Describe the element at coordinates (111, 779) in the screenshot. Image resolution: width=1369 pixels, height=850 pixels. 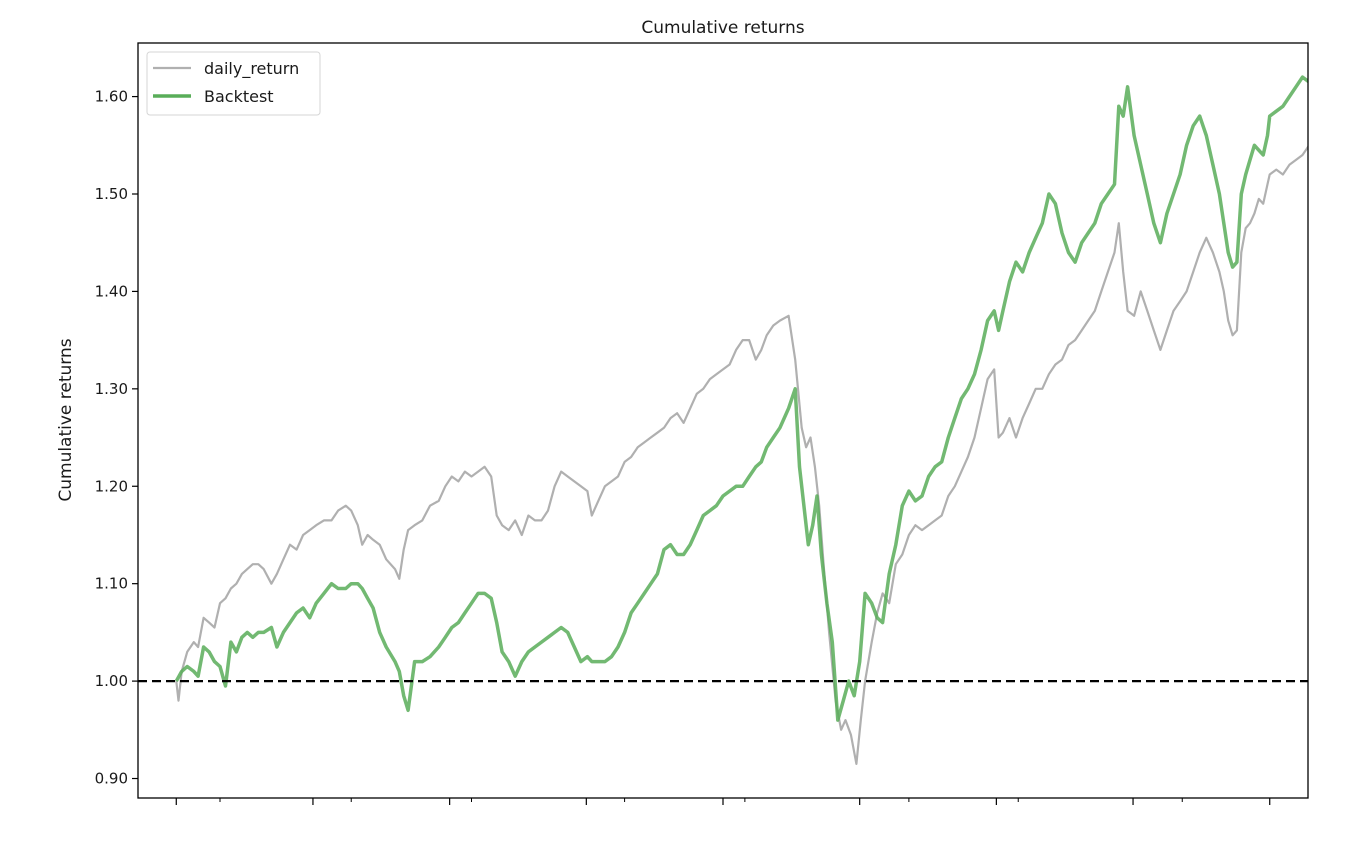
I see `y-tick-label: 0.90` at that location.